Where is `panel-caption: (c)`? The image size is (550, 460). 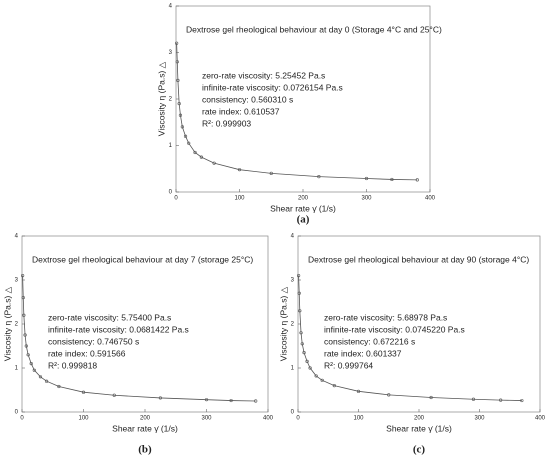 panel-caption: (c) is located at coordinates (419, 450).